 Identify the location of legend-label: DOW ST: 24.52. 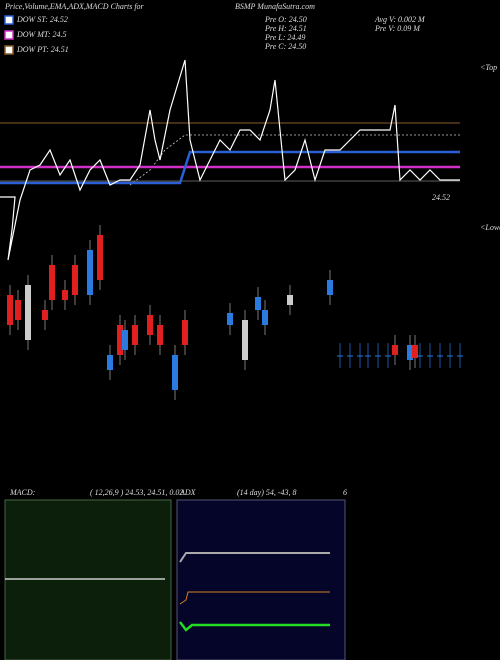
(42, 19).